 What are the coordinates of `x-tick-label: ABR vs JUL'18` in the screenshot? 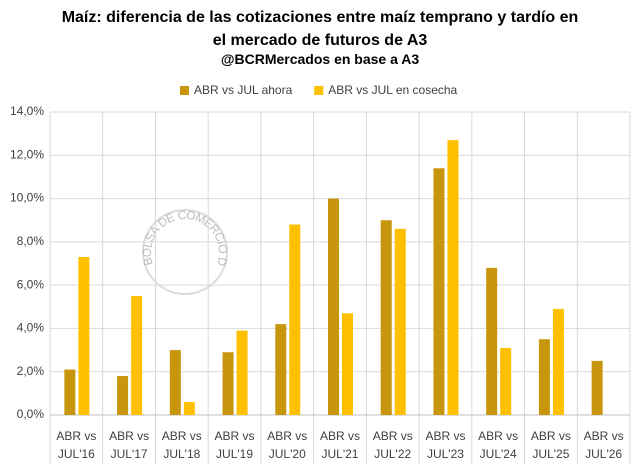 It's located at (181, 445).